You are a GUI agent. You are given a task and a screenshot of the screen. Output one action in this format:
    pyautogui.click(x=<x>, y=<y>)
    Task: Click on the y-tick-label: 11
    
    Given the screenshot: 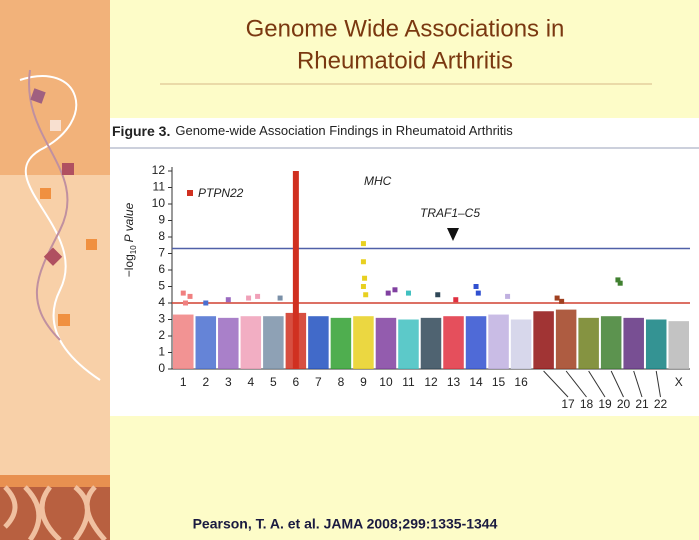 What is the action you would take?
    pyautogui.click(x=159, y=187)
    